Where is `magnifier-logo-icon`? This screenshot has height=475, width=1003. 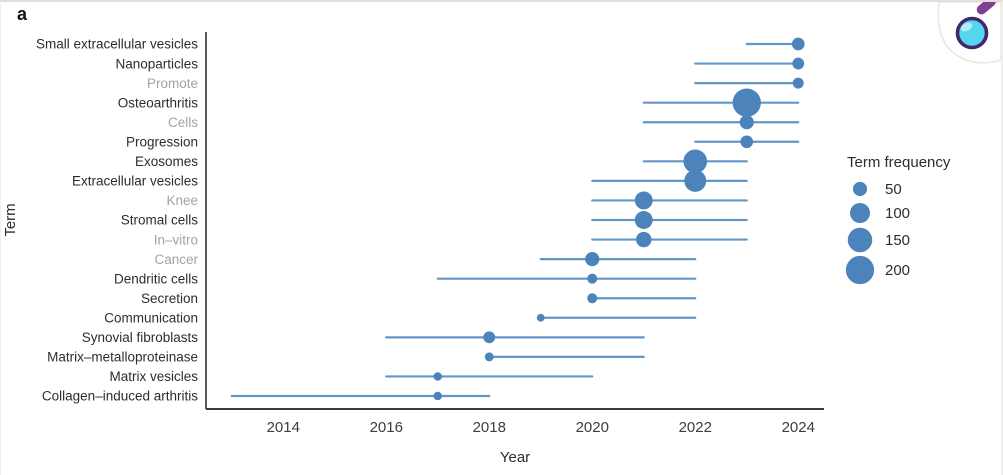 magnifier-logo-icon is located at coordinates (969, 33).